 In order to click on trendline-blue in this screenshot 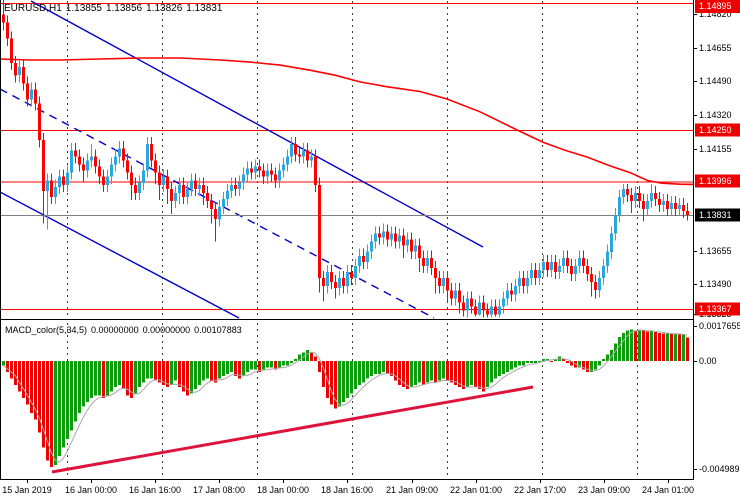, I will do `click(120, 255)`.